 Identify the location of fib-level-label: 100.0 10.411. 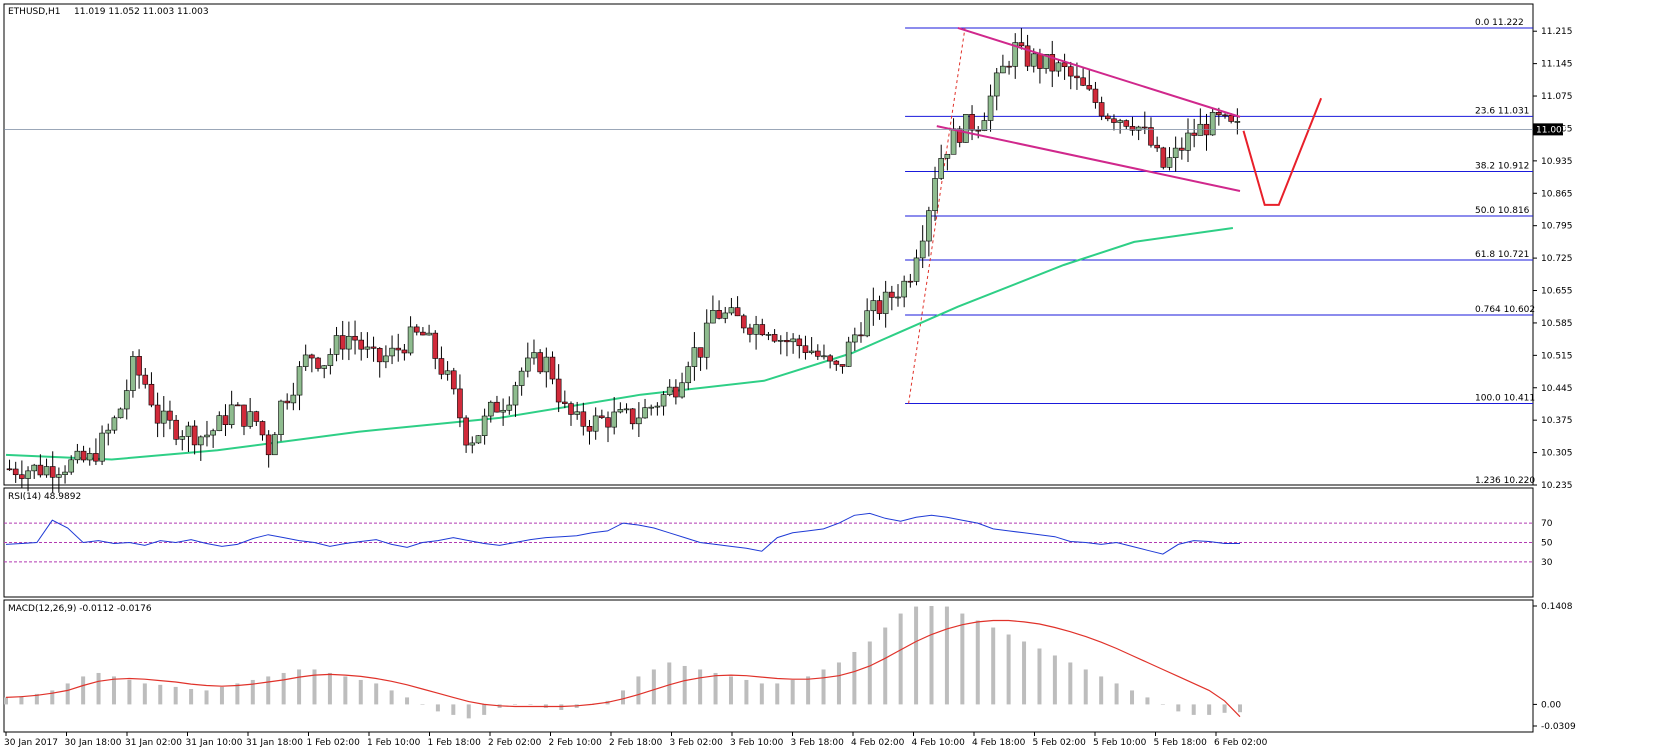
(1505, 399).